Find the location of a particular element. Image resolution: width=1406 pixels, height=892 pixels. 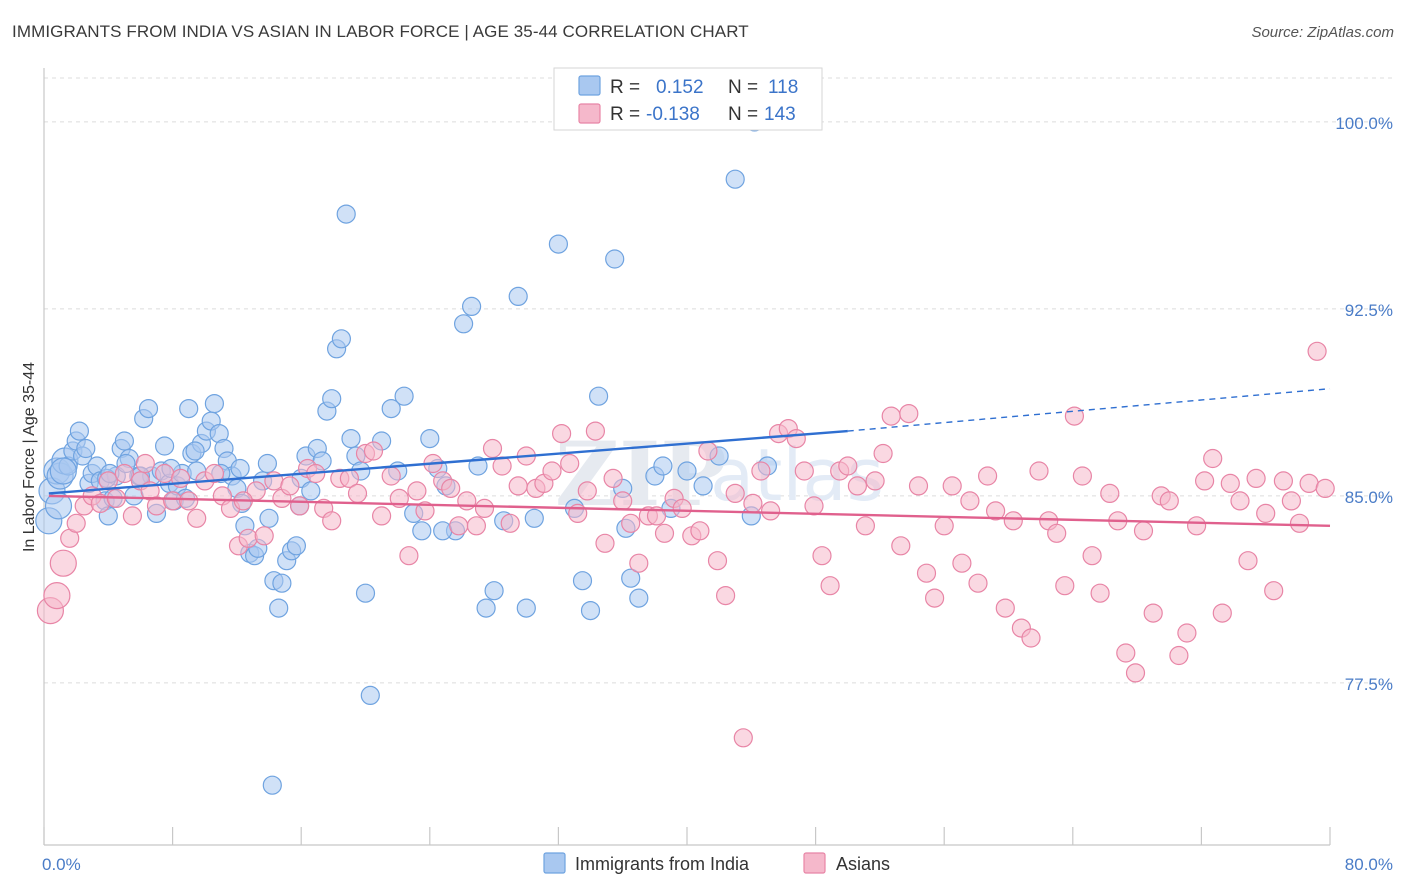

legend-n-label-india: N = is located at coordinates (743, 87).